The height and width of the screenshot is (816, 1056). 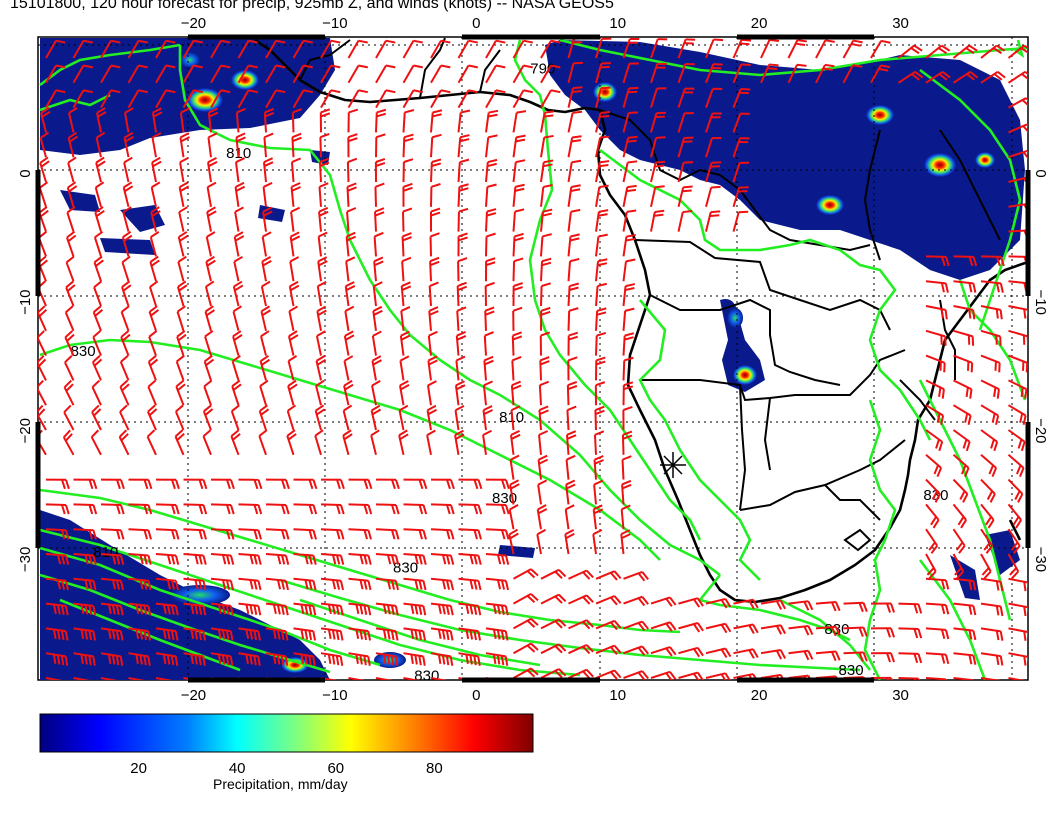 What do you see at coordinates (187, 96) in the screenshot?
I see `precip-area-northwest` at bounding box center [187, 96].